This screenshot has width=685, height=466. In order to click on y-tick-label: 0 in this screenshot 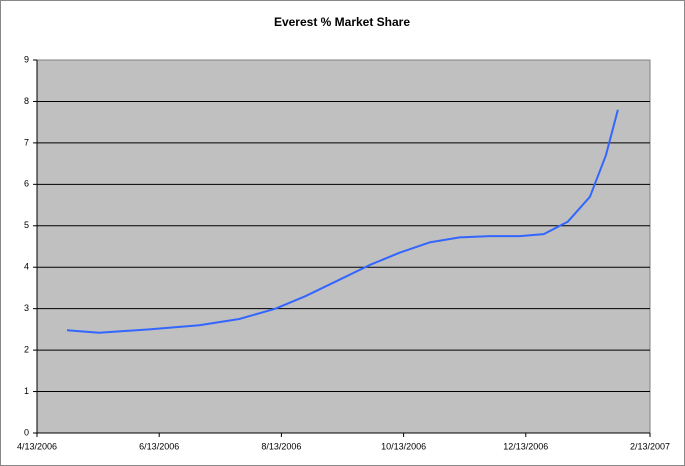, I will do `click(26, 432)`.